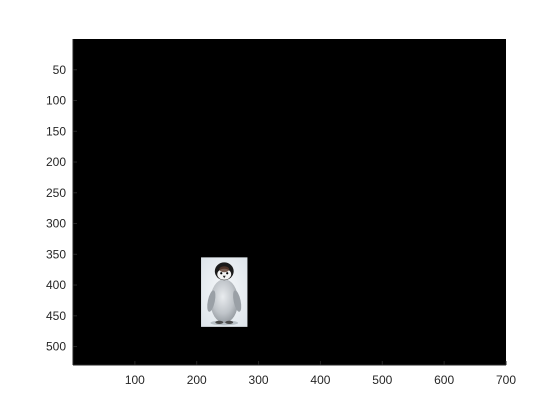  Describe the element at coordinates (444, 380) in the screenshot. I see `x-tick-label: 600` at that location.